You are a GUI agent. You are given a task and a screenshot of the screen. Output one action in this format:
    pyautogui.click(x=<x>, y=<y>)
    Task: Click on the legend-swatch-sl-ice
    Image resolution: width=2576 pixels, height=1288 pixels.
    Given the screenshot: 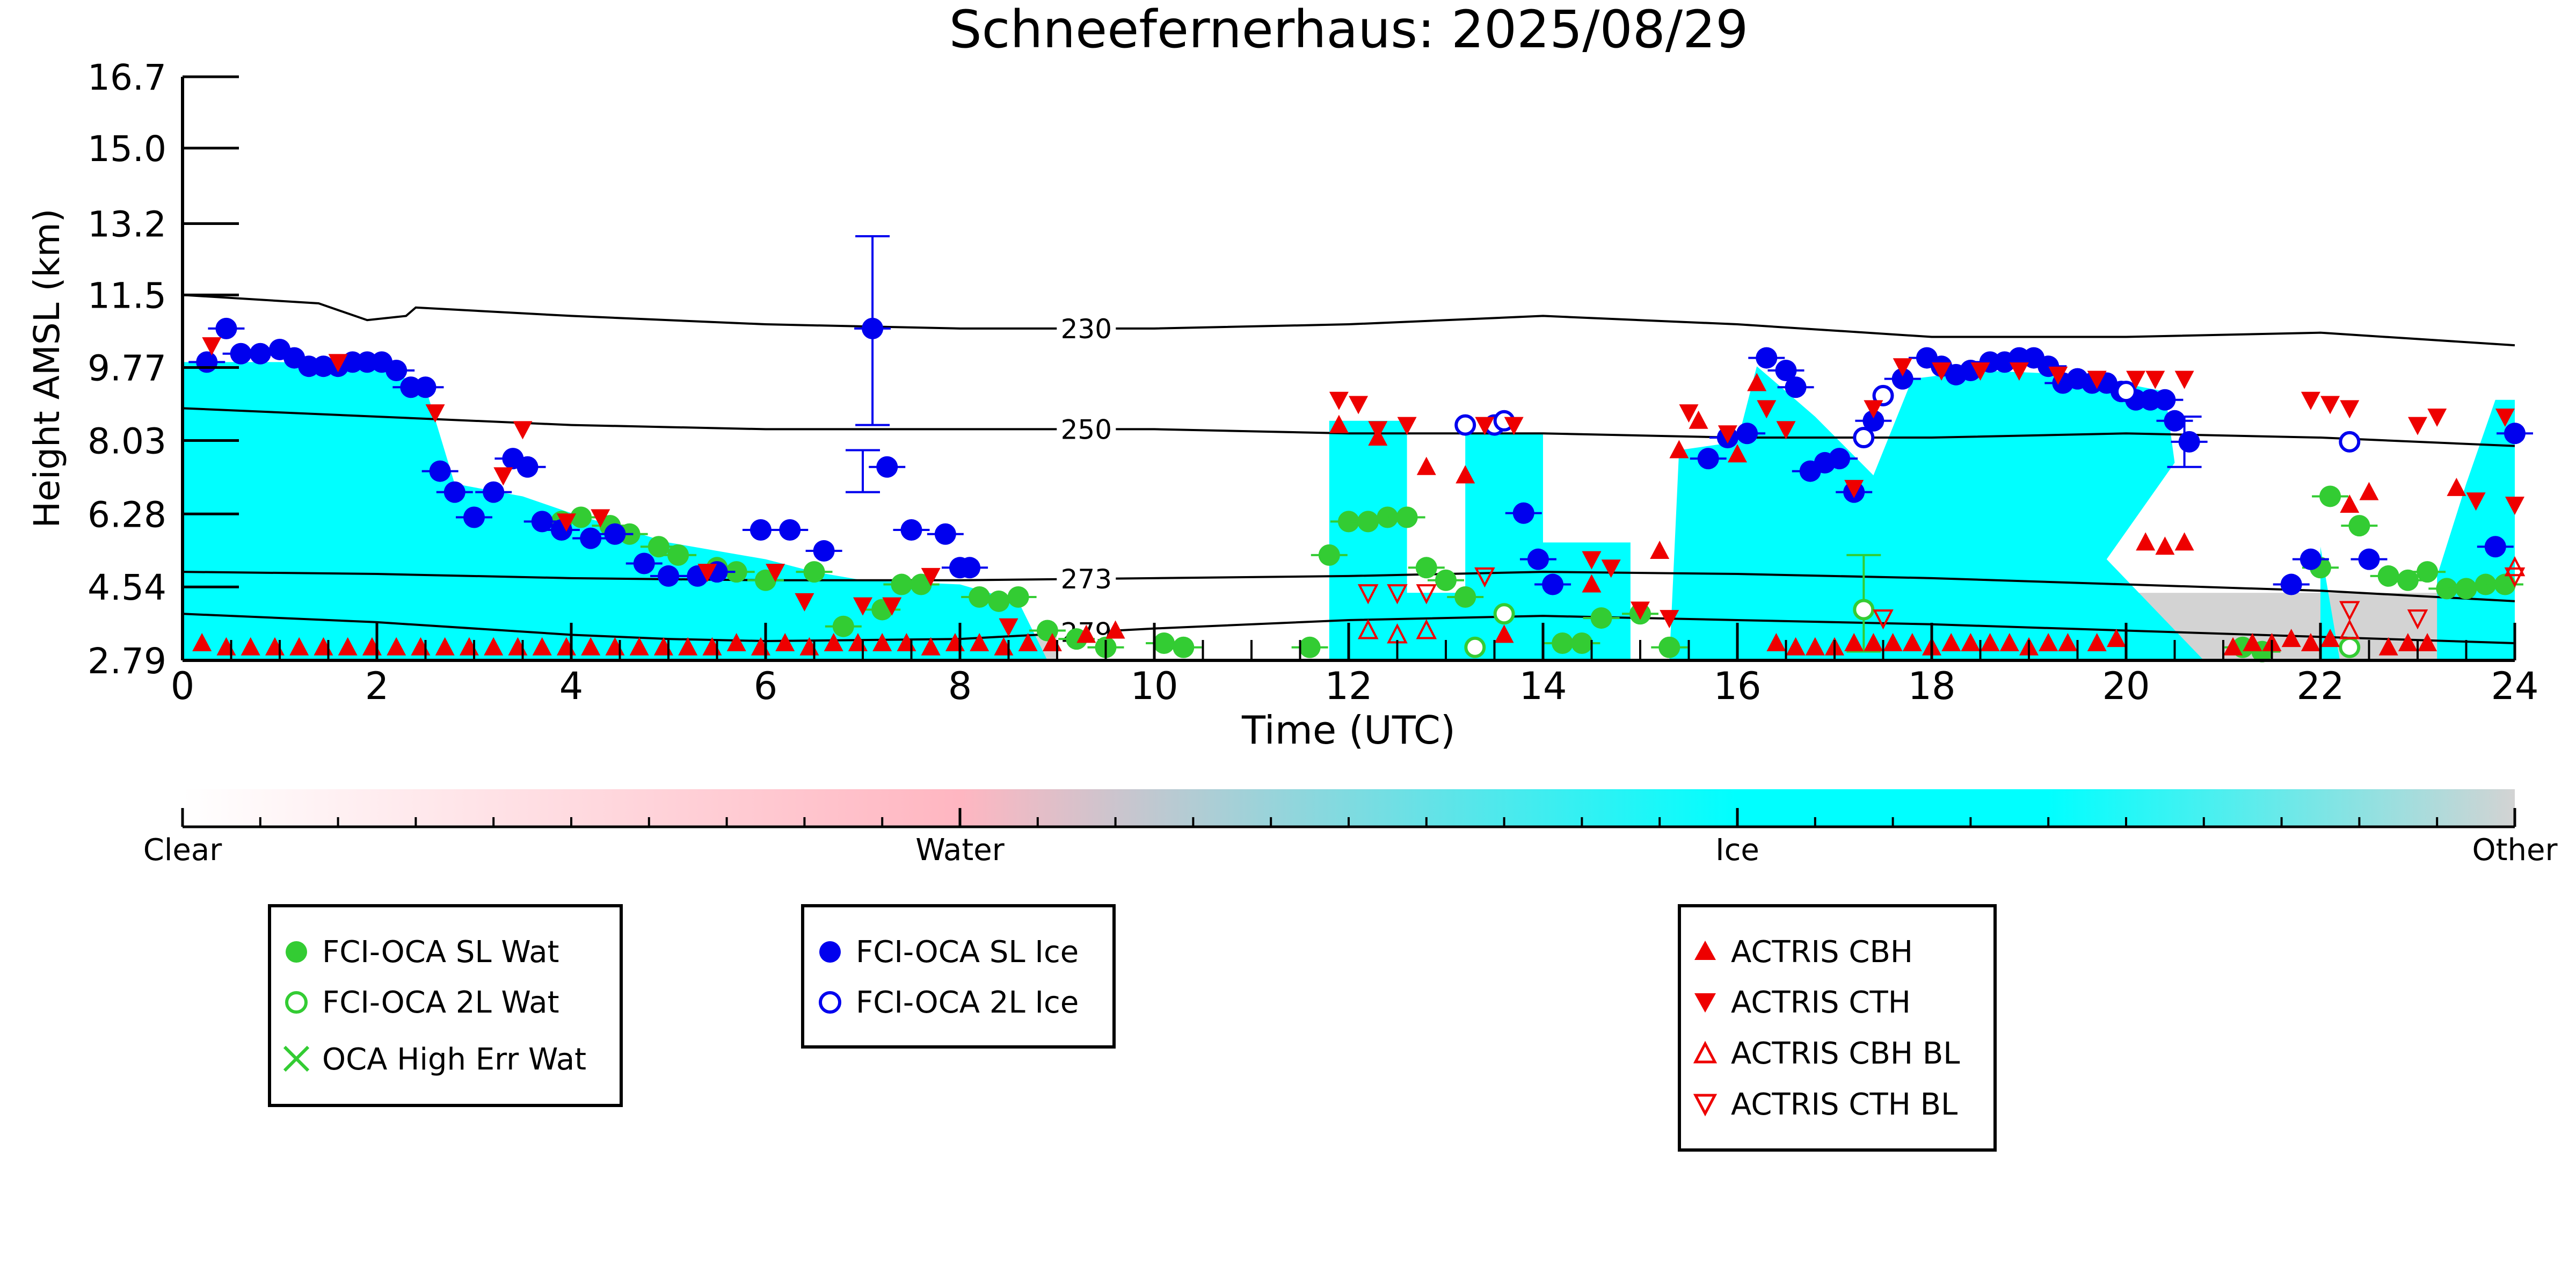 What is the action you would take?
    pyautogui.click(x=830, y=952)
    